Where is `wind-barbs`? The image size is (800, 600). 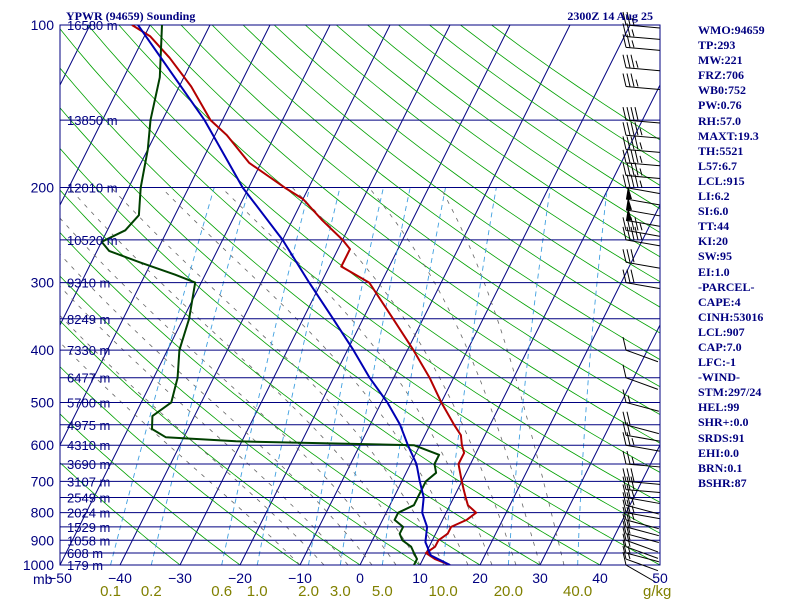 wind-barbs is located at coordinates (641, 297).